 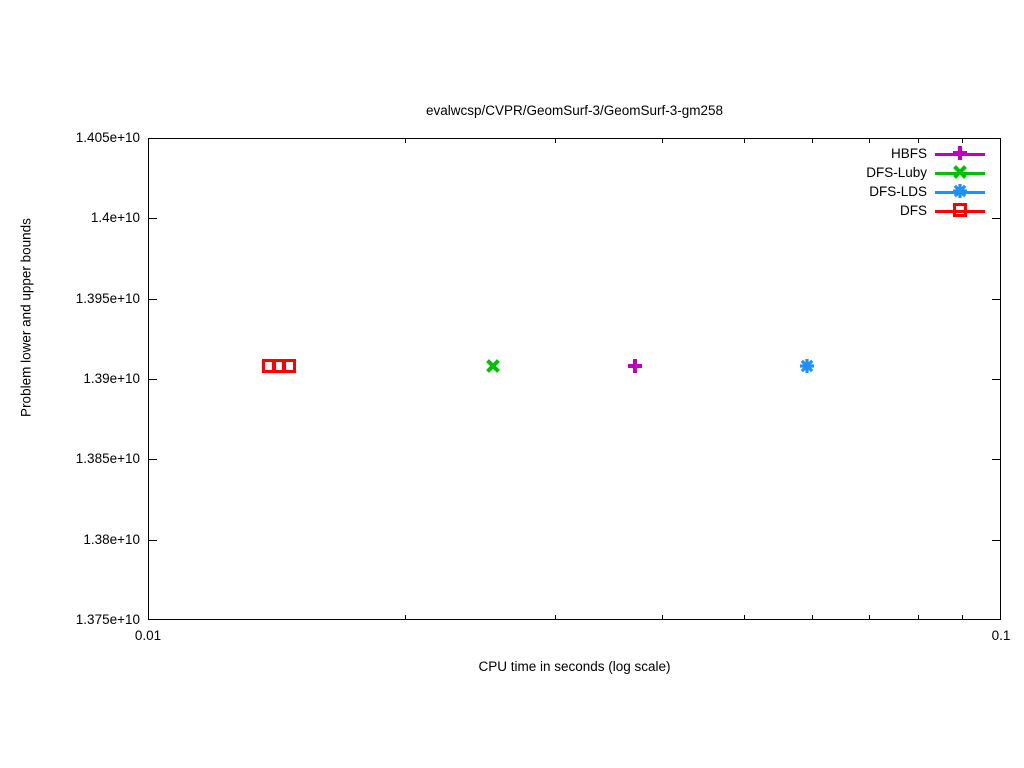 What do you see at coordinates (1001, 635) in the screenshot?
I see `x-tick-label: 0.1` at bounding box center [1001, 635].